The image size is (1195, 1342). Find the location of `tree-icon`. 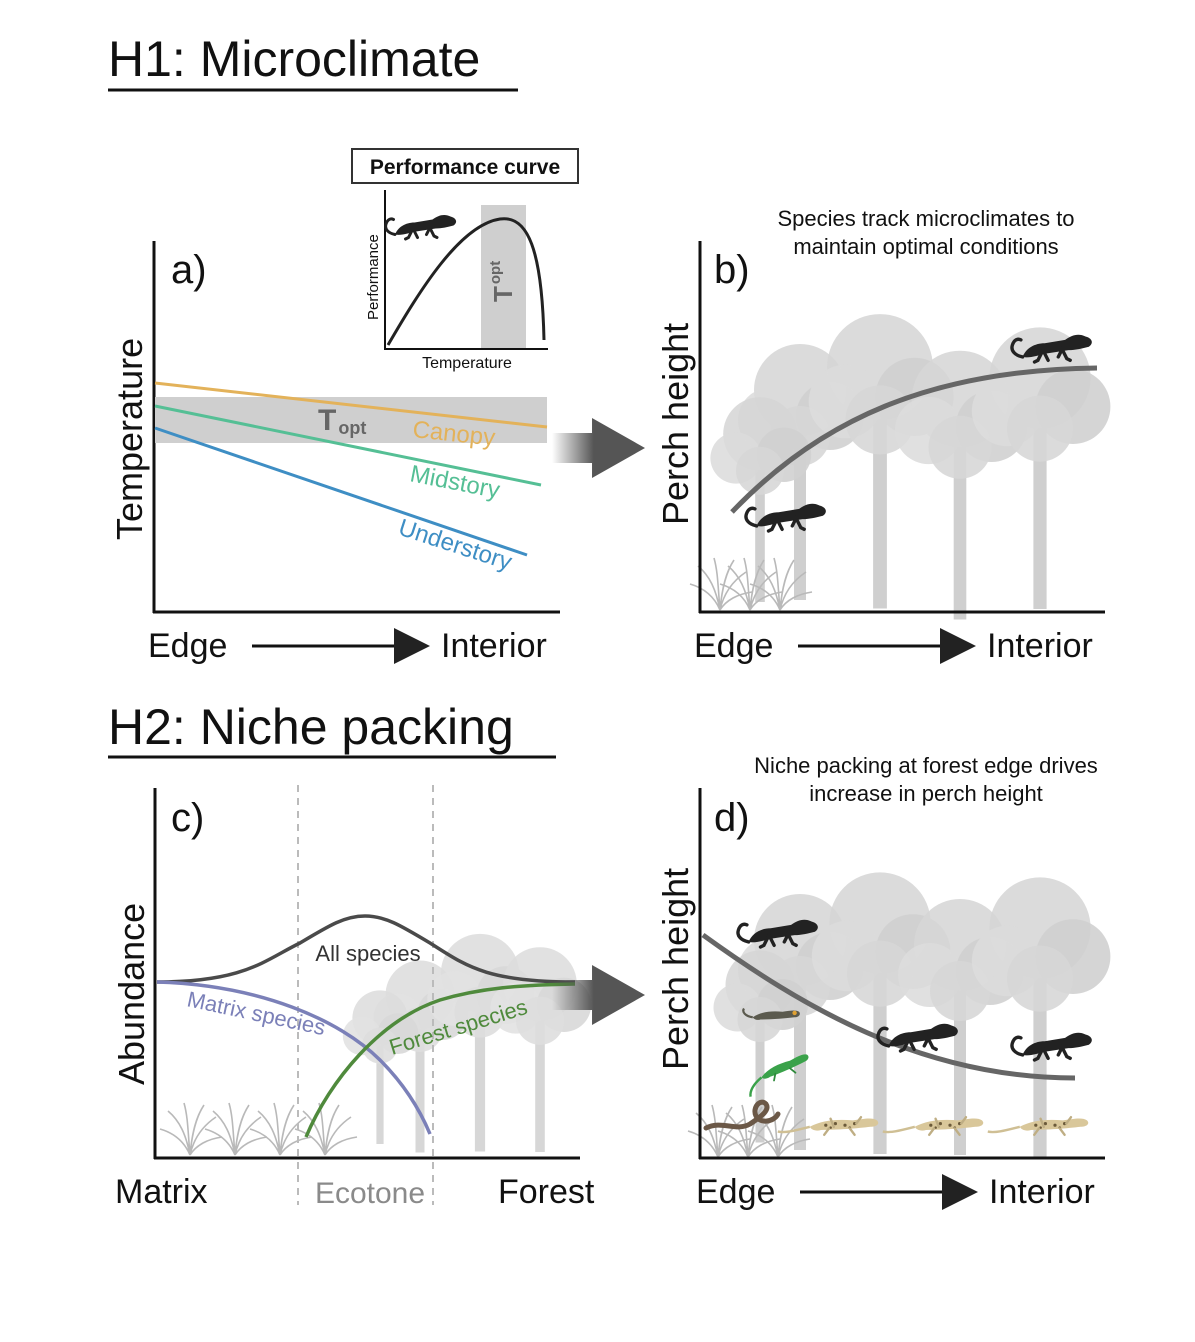

tree-icon is located at coordinates (1041, 1018).